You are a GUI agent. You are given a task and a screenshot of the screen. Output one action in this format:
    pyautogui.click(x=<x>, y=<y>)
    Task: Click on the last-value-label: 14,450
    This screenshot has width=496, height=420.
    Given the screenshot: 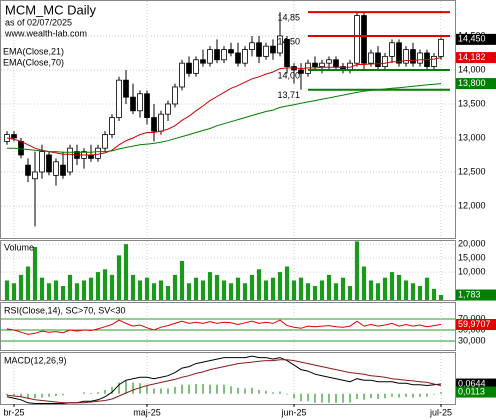 What is the action you would take?
    pyautogui.click(x=472, y=39)
    